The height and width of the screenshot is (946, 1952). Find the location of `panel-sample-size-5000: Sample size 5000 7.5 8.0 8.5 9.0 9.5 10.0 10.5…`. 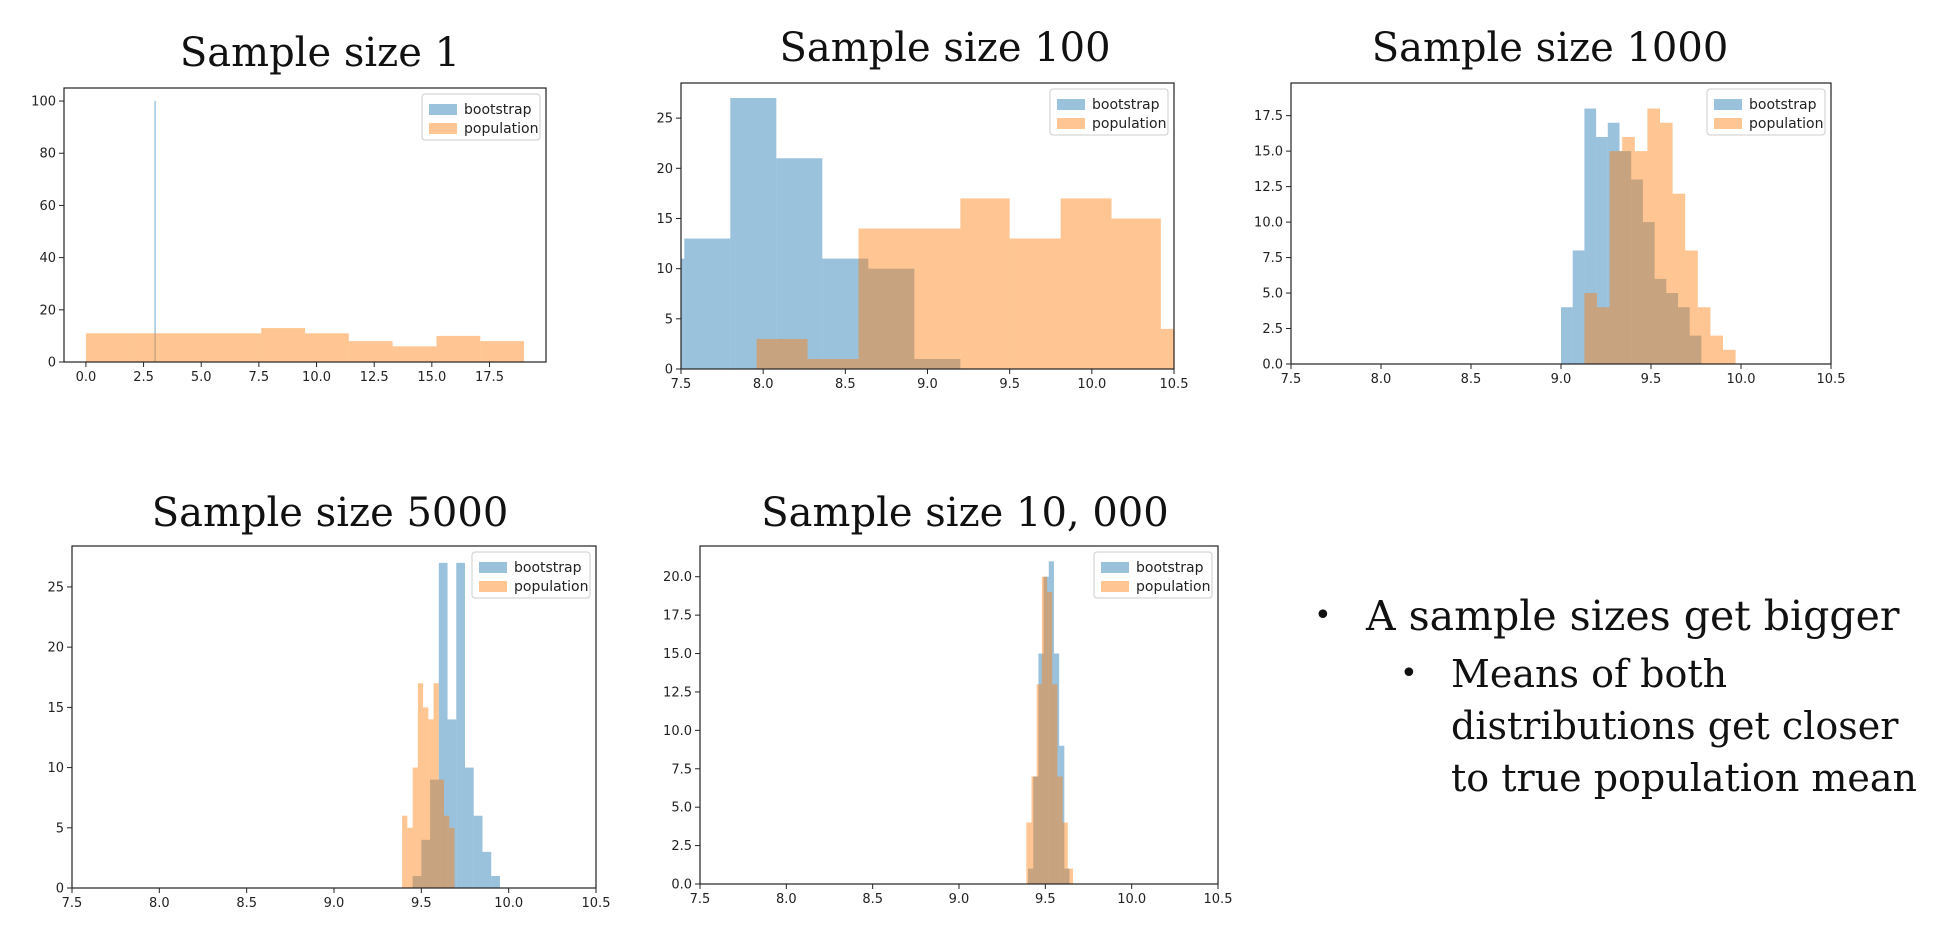

panel-sample-size-5000: Sample size 5000 7.5 8.0 8.5 9.0 9.5 10.0 10.5… is located at coordinates (330, 700).